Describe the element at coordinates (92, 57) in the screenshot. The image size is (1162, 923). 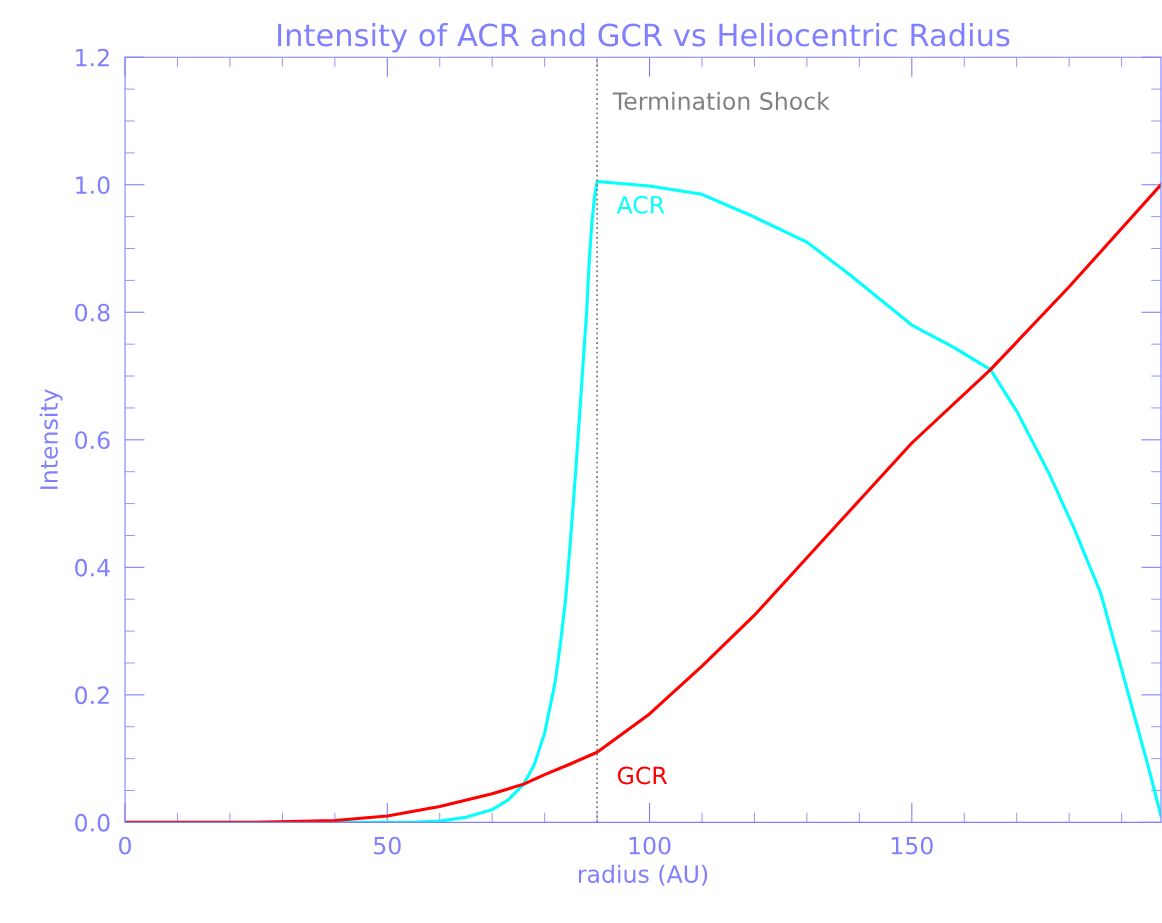
I see `y-tick-label: 1.2` at that location.